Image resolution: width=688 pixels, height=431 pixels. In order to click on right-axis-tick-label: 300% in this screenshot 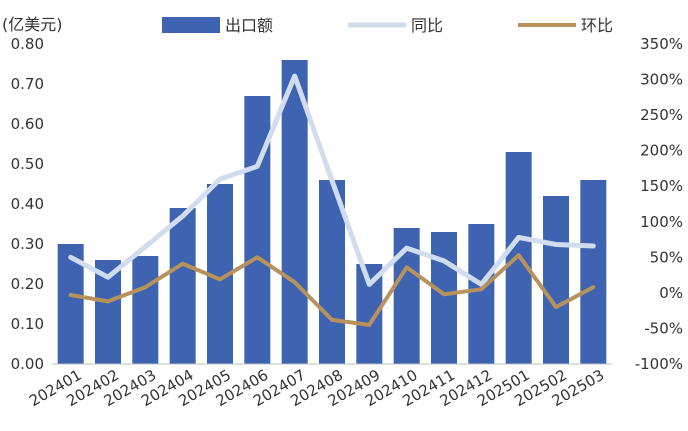, I will do `click(661, 80)`.